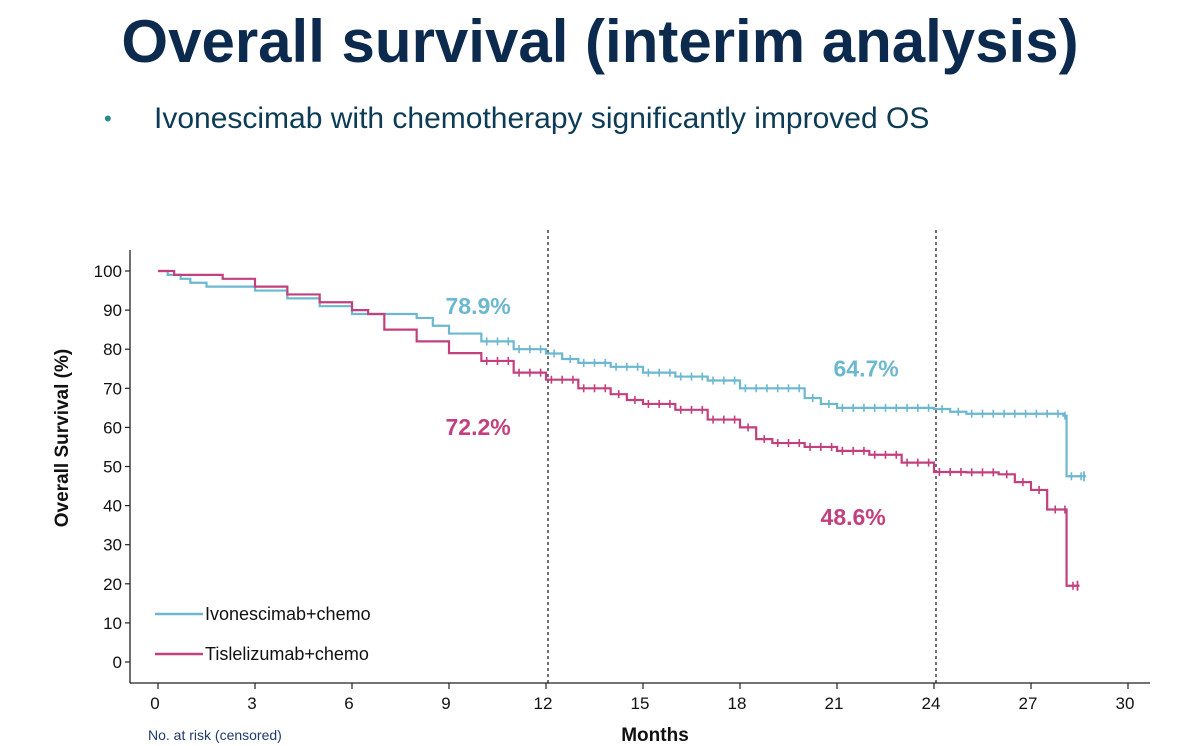 This screenshot has width=1200, height=746. Describe the element at coordinates (117, 662) in the screenshot. I see `y-tick-label: 0` at that location.